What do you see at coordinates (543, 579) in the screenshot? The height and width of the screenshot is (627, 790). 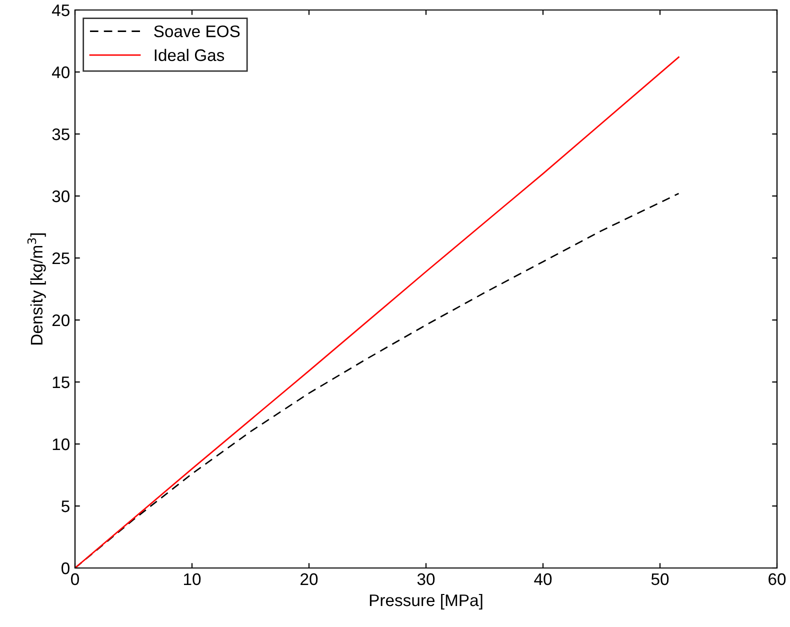 I see `x-tick-label: 40` at bounding box center [543, 579].